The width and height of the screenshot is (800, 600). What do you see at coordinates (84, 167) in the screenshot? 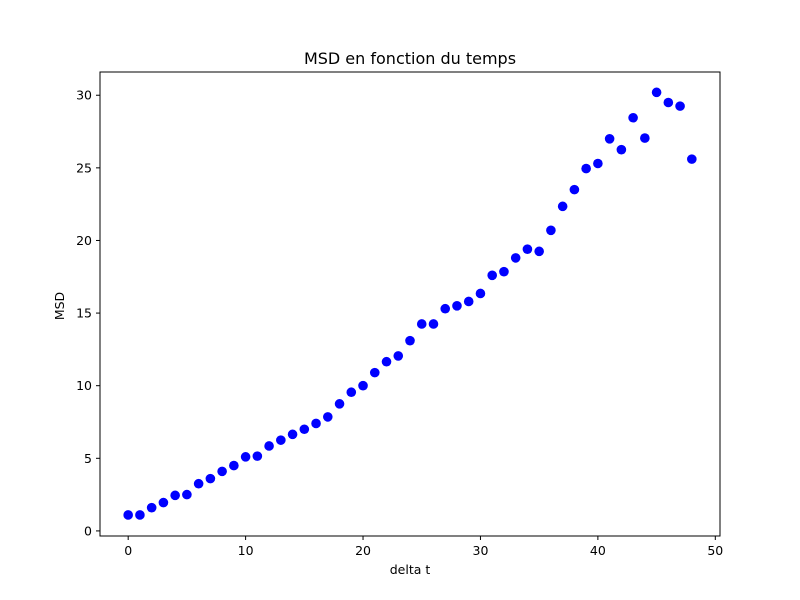
I see `y-tick-label: 25` at bounding box center [84, 167].